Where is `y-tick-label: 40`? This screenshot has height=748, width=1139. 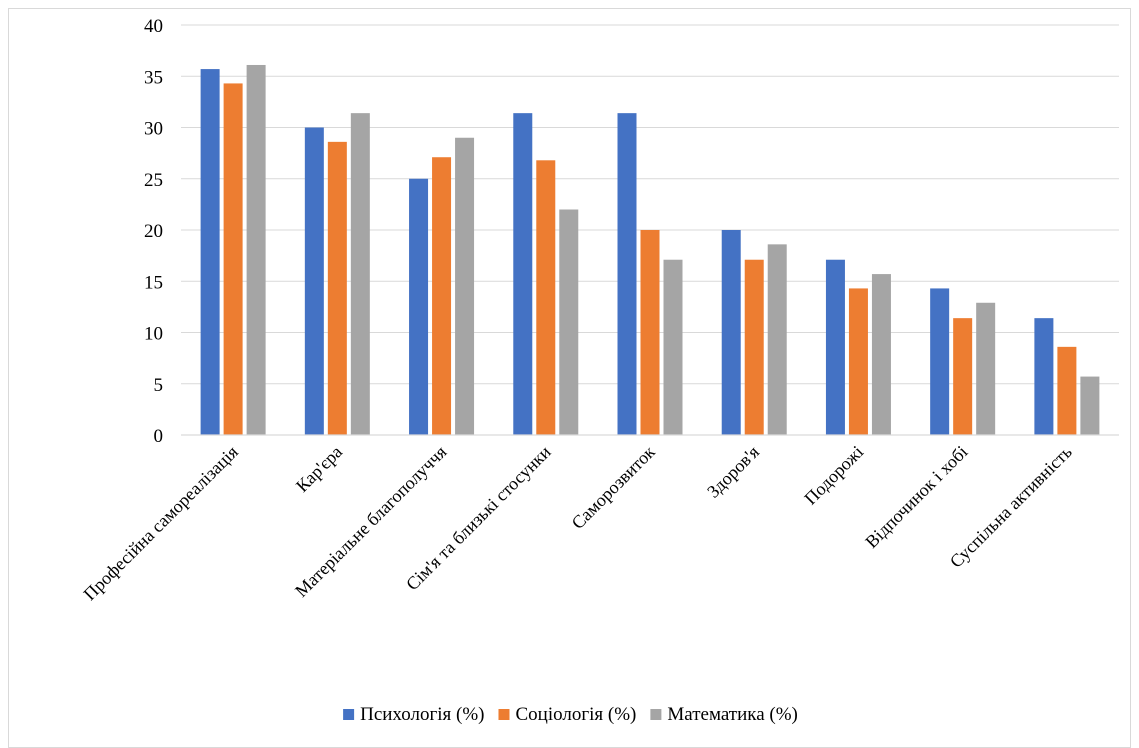
y-tick-label: 40 is located at coordinates (153, 26).